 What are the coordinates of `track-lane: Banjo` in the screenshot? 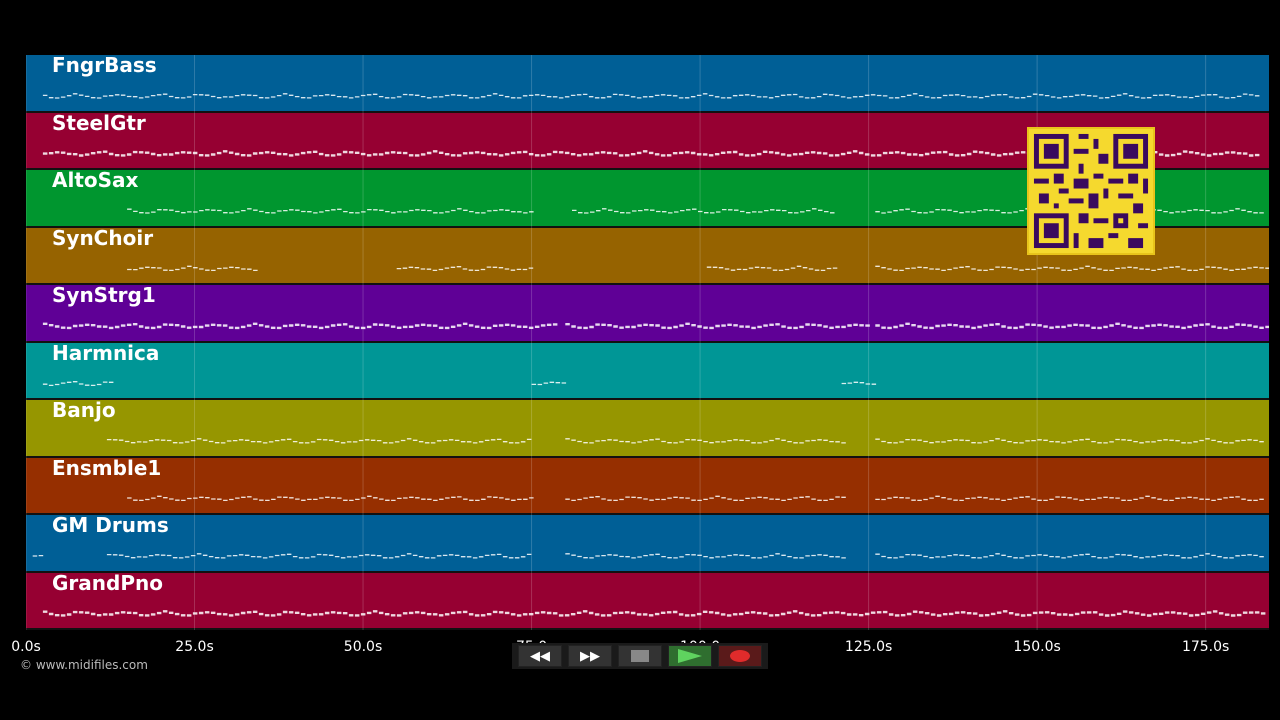 It's located at (647, 428).